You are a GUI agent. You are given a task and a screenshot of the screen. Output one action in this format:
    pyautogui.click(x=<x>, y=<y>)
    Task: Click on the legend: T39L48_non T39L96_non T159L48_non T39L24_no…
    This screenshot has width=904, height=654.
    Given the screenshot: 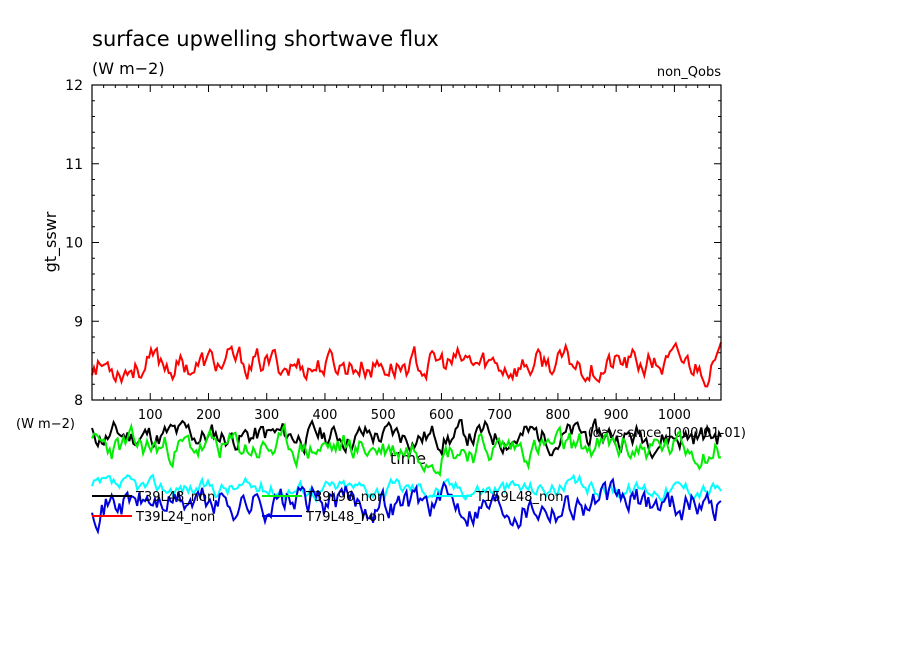 What is the action you would take?
    pyautogui.click(x=327, y=507)
    